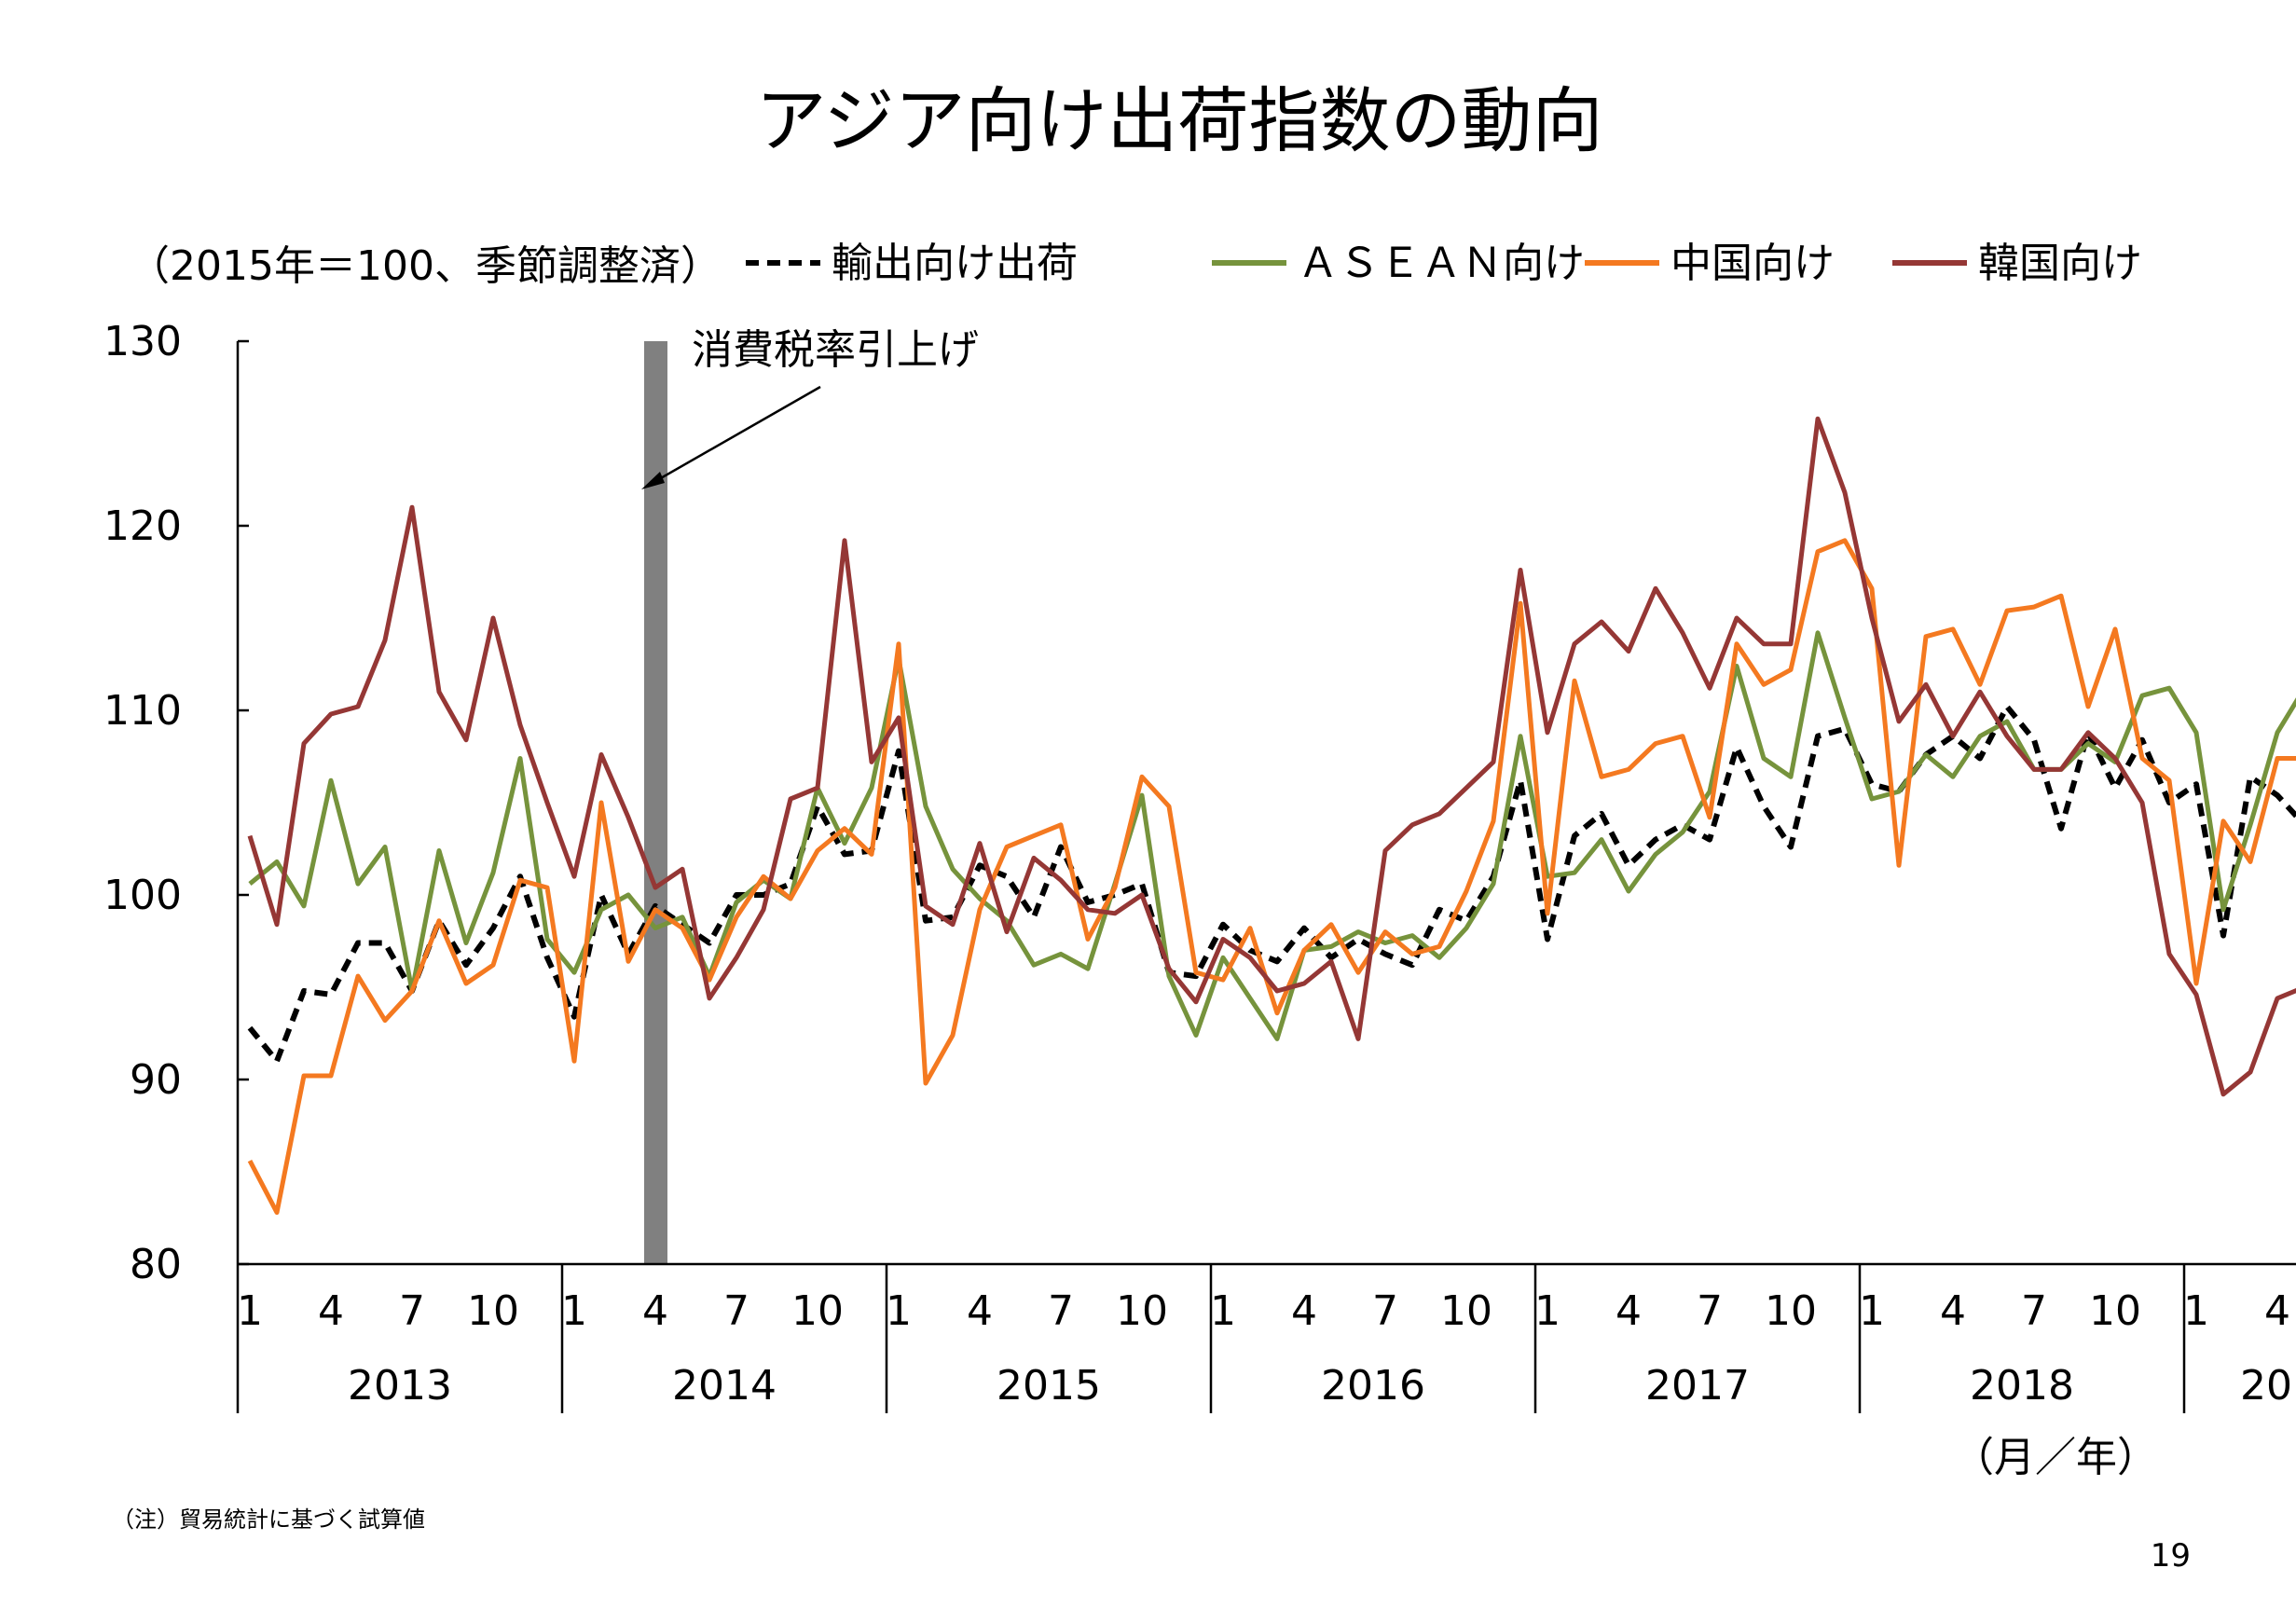  I want to click on x-axis-label: （月／年）, so click(2055, 1457).